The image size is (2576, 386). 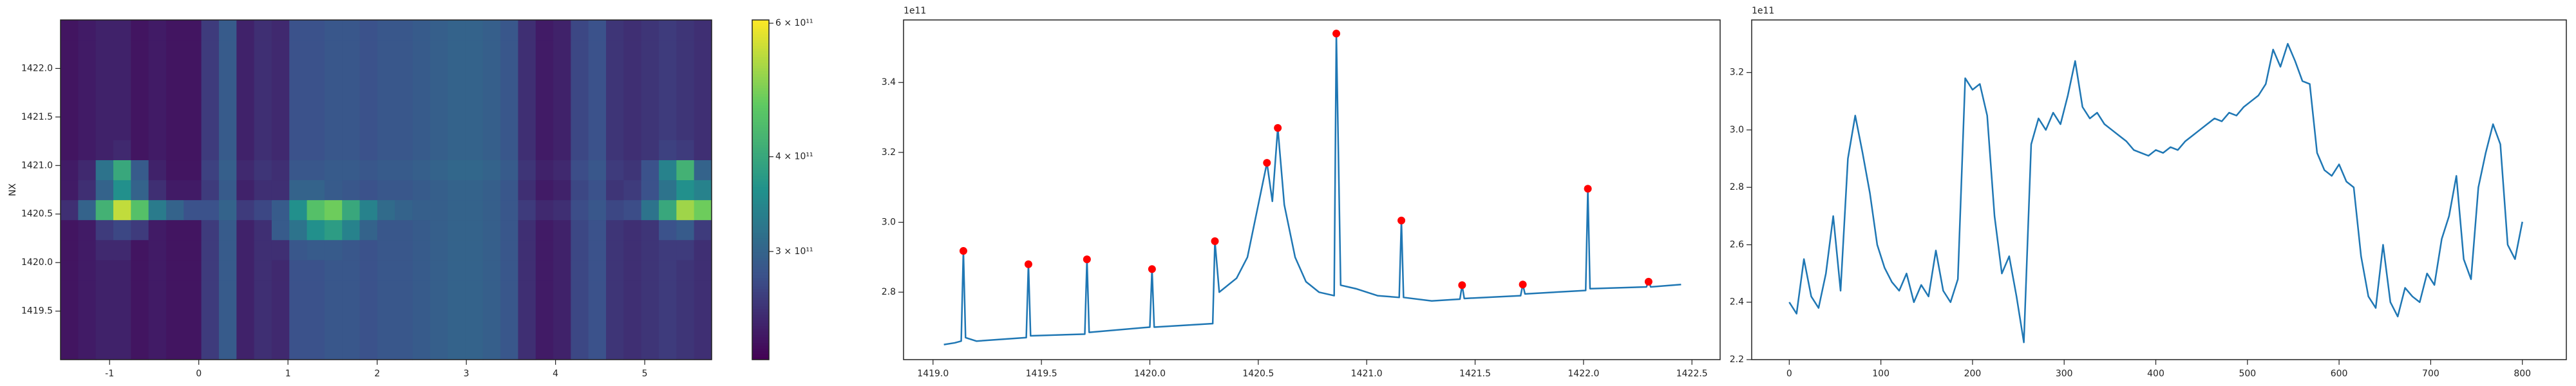 I want to click on y-tick-label: 2.8, so click(x=1737, y=187).